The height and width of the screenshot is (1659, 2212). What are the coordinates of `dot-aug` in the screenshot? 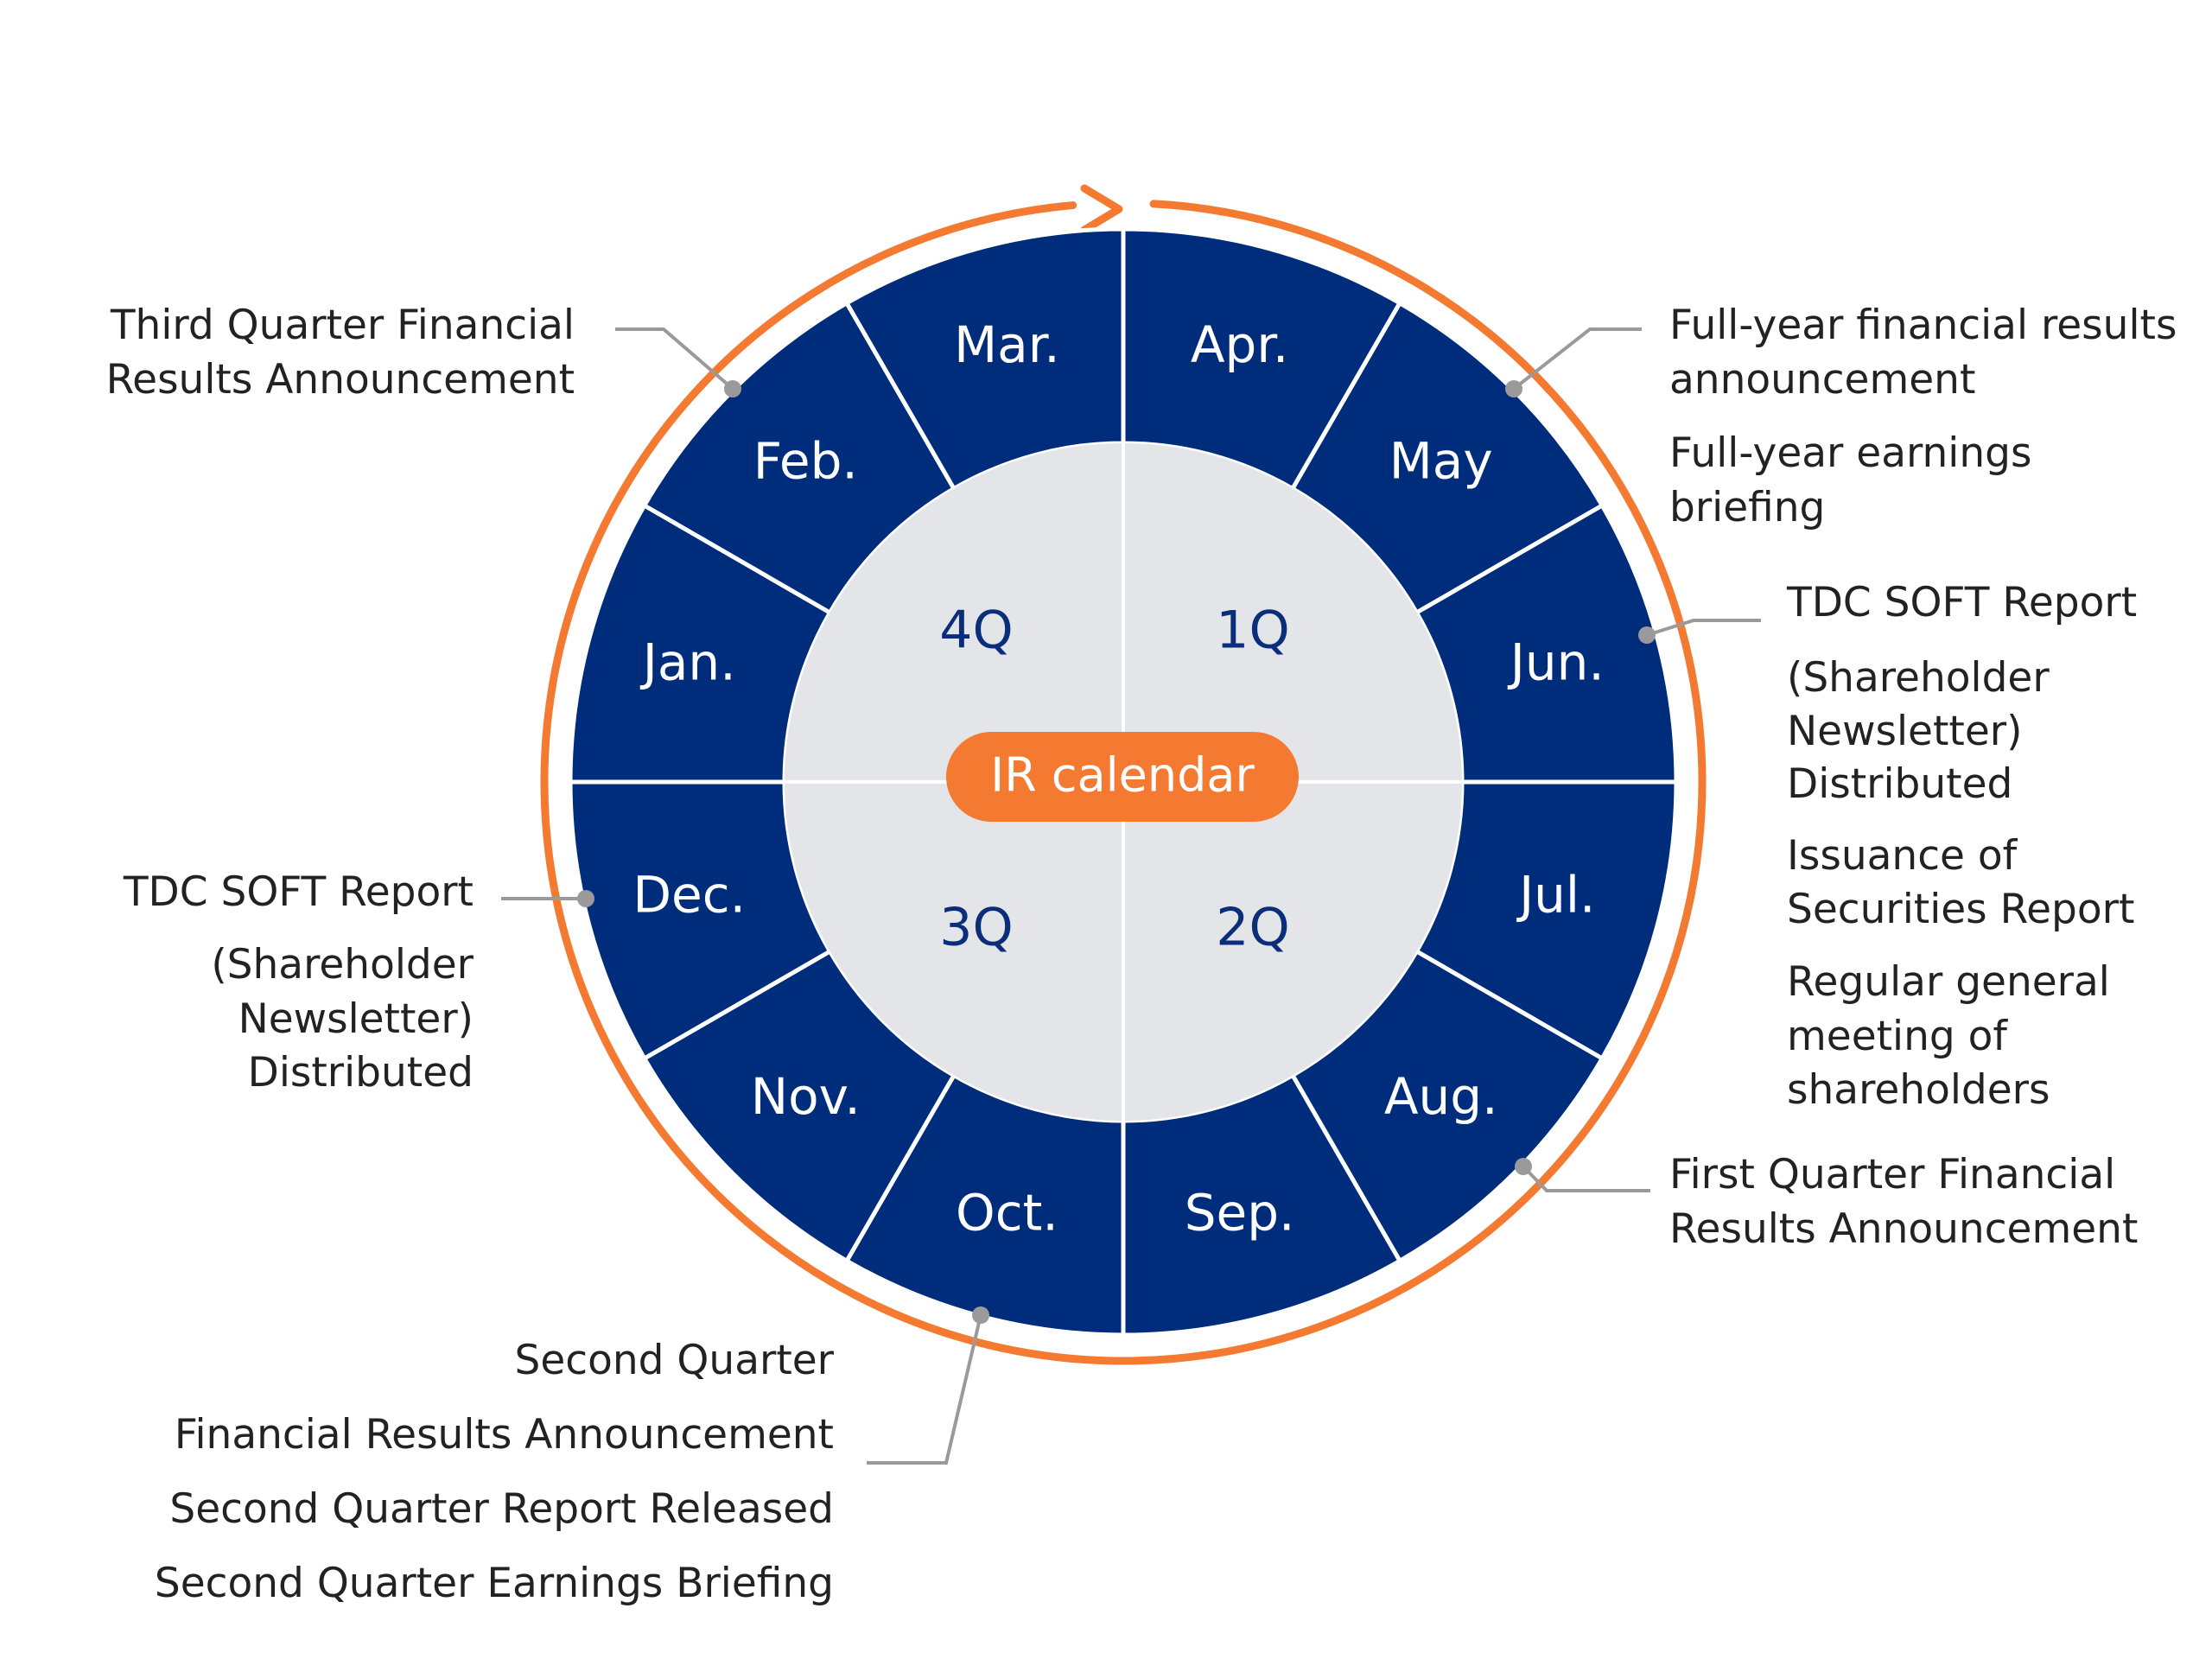 It's located at (1523, 1166).